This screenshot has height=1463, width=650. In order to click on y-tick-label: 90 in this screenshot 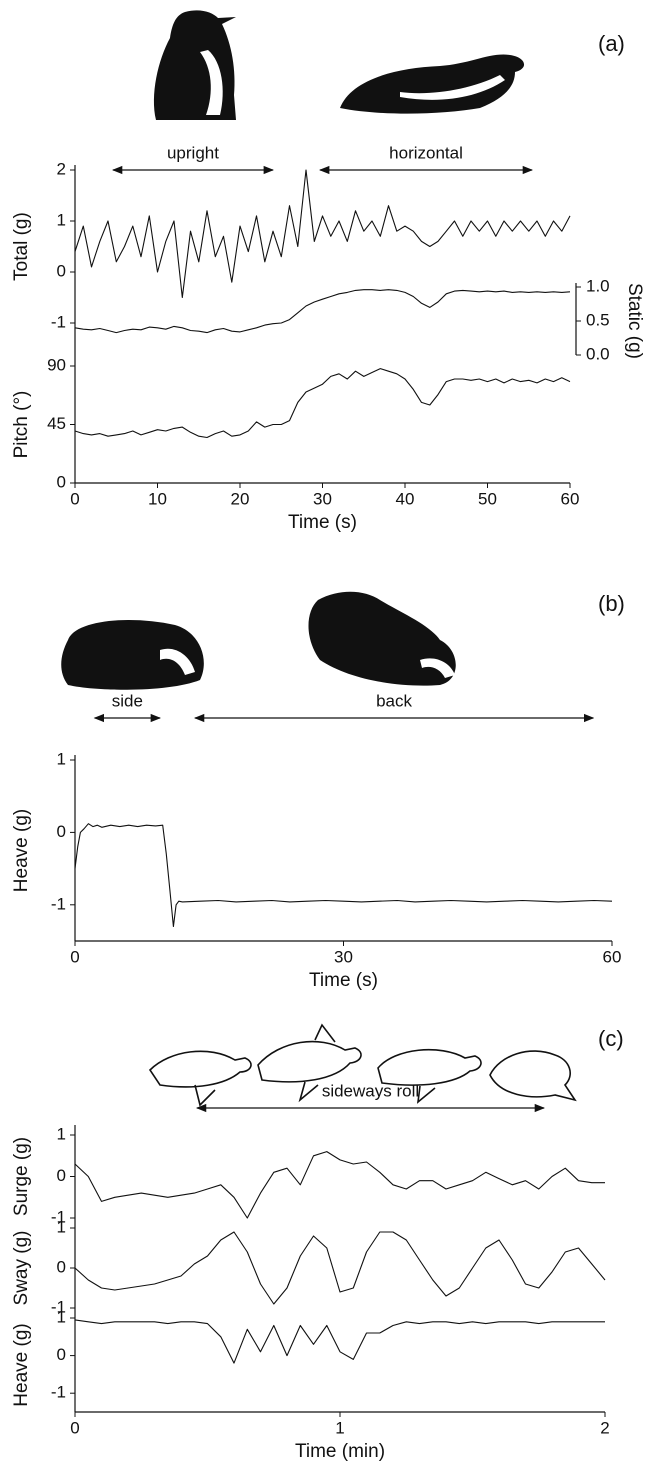, I will do `click(56, 364)`.